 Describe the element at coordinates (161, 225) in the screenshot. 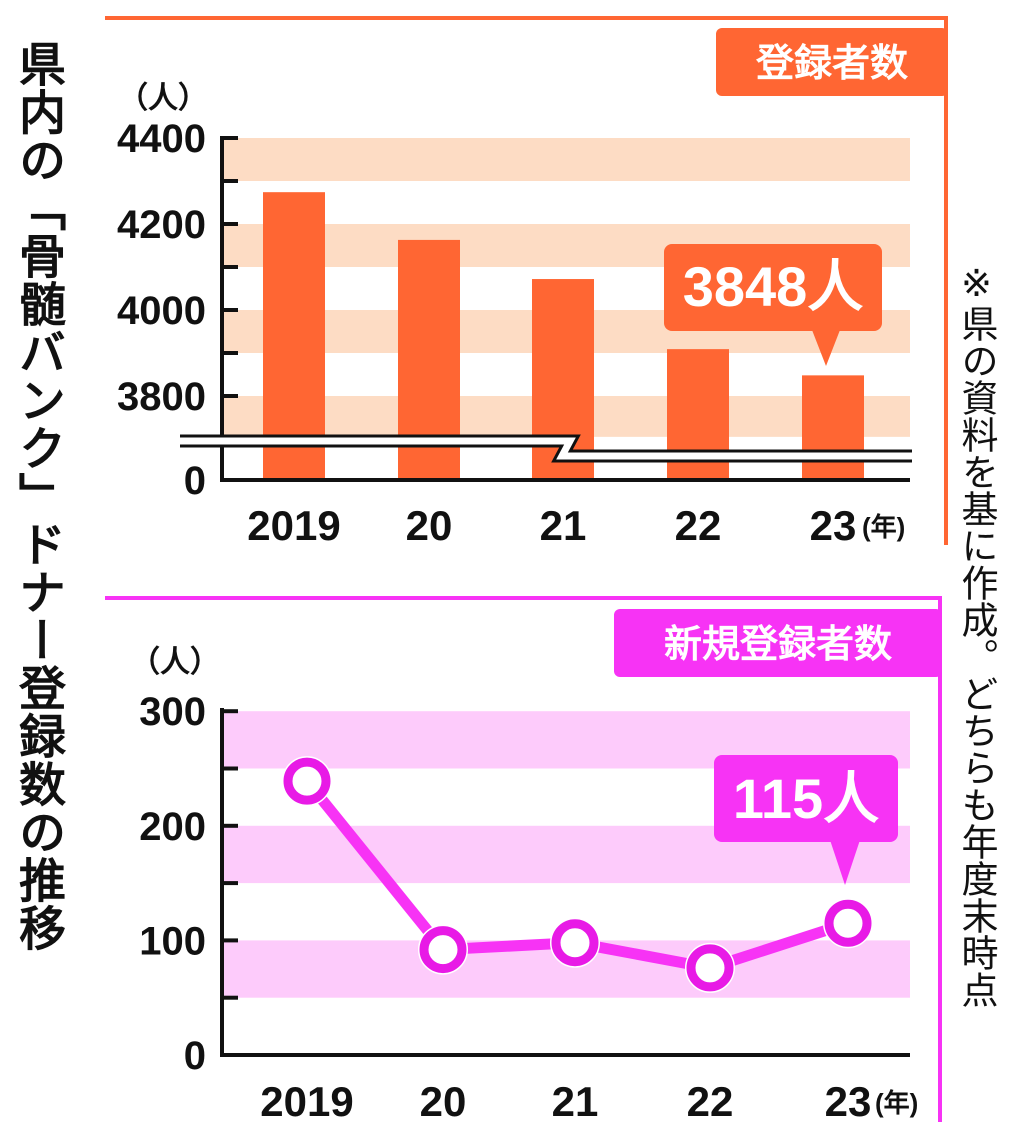

I see `bar-y-tick-label: 4200` at that location.